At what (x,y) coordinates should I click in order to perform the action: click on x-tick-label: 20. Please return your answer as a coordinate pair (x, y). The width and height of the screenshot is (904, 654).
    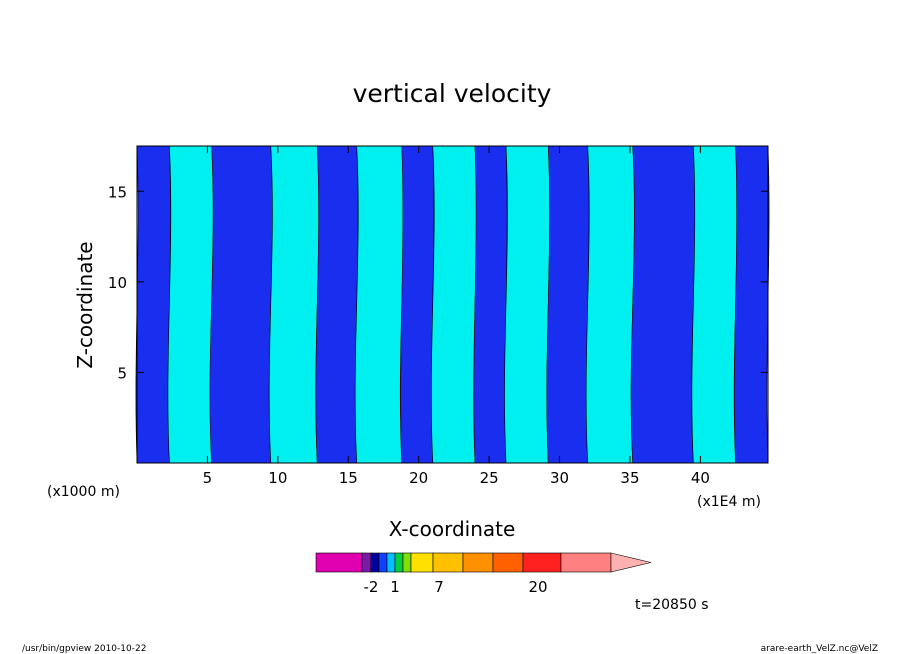
    Looking at the image, I should click on (418, 478).